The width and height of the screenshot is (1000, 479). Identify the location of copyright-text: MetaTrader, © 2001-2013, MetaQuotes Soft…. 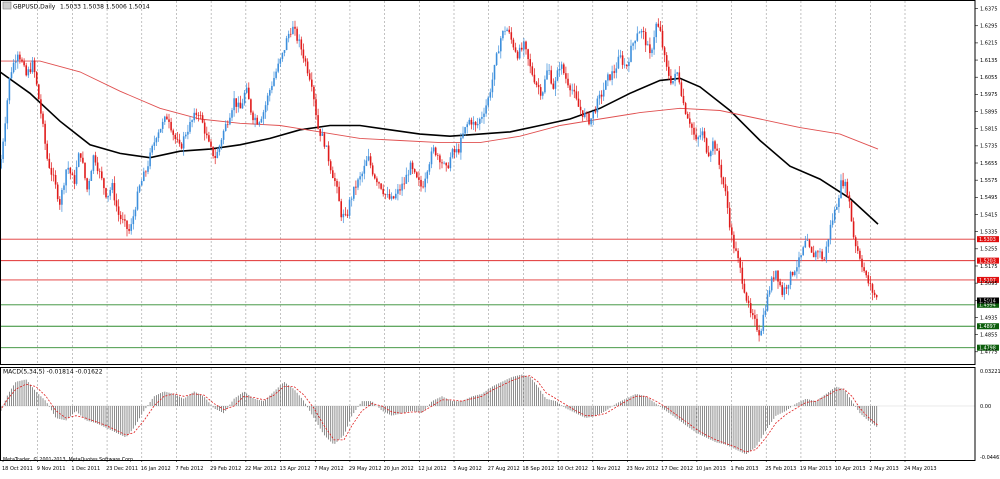
(69, 459).